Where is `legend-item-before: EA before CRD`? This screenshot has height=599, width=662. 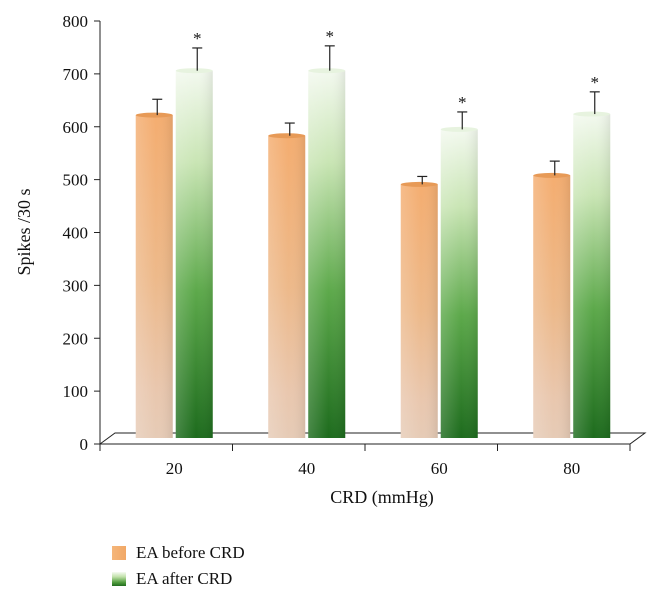 legend-item-before: EA before CRD is located at coordinates (178, 553).